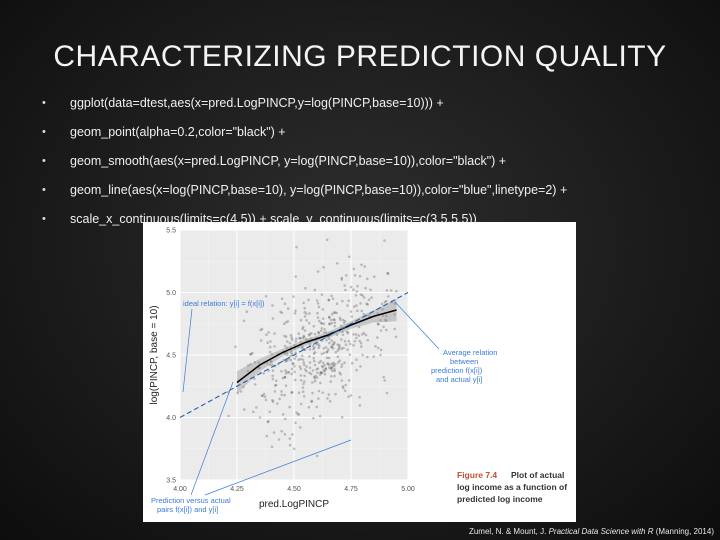 This screenshot has height=540, width=720. What do you see at coordinates (372, 135) in the screenshot?
I see `bullet-item: geom_point(alpha=0.2,color="black") +` at bounding box center [372, 135].